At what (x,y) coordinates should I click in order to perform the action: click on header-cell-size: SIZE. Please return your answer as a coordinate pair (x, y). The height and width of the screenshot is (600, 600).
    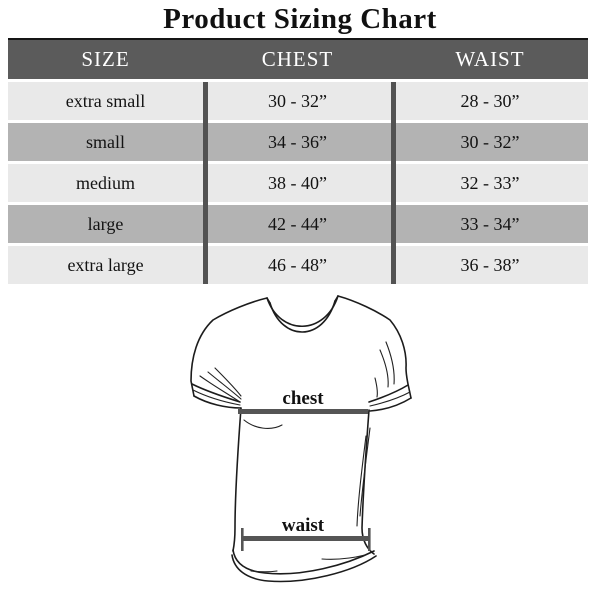
    Looking at the image, I should click on (105, 59).